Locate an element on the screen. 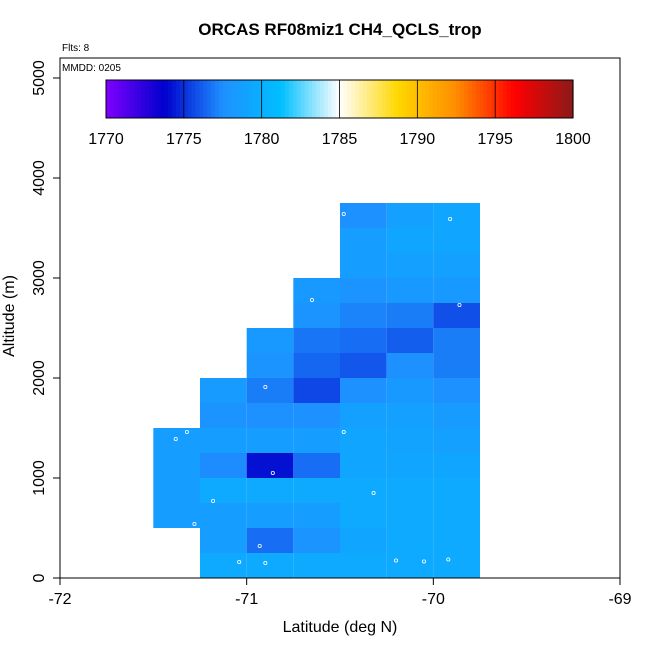 The width and height of the screenshot is (650, 650). colorbar-tick-label: 1800 is located at coordinates (573, 139).